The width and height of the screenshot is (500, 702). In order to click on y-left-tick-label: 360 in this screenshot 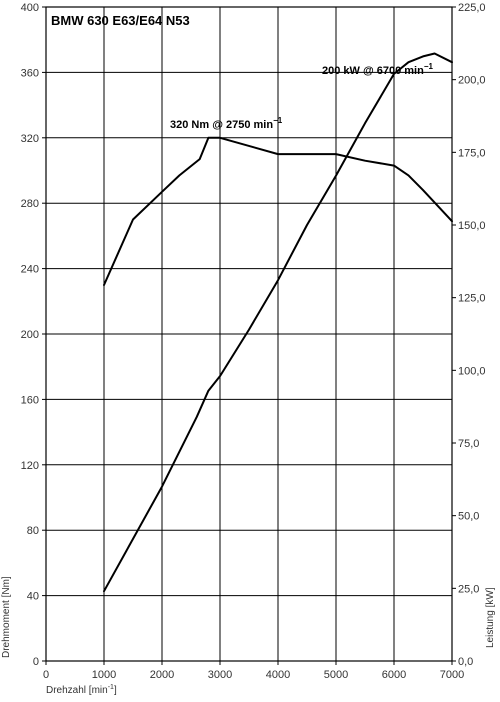, I will do `click(30, 73)`.